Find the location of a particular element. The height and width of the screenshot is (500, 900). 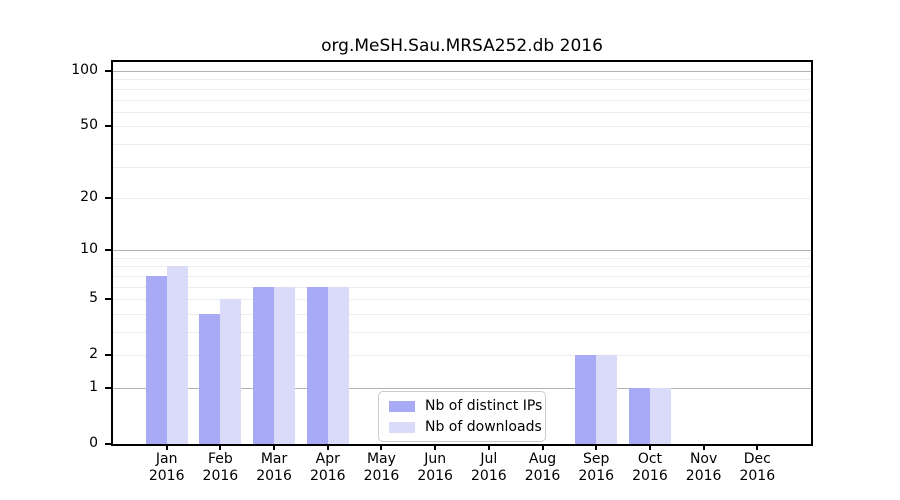

y-tick-label: 20 is located at coordinates (89, 196).